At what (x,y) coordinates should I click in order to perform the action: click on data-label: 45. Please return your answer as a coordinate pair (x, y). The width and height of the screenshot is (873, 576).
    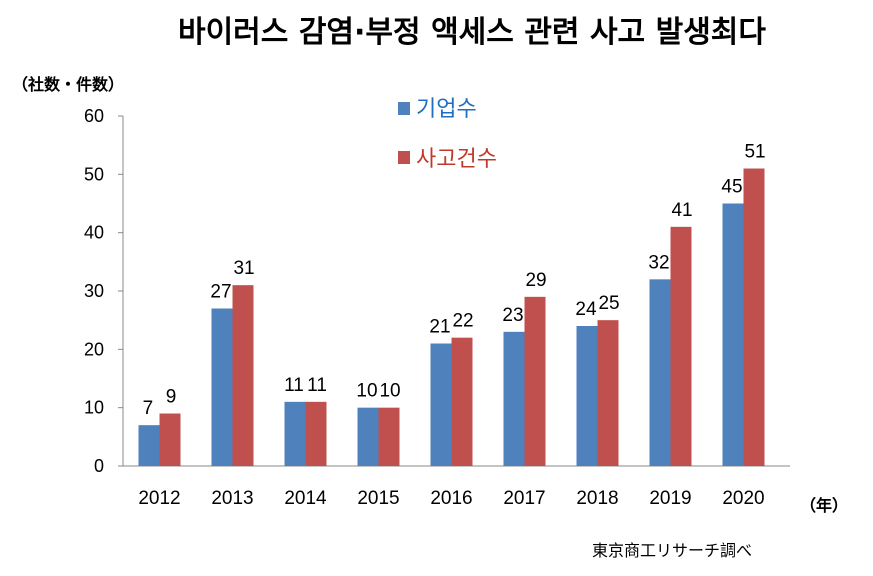
    Looking at the image, I should click on (731, 187).